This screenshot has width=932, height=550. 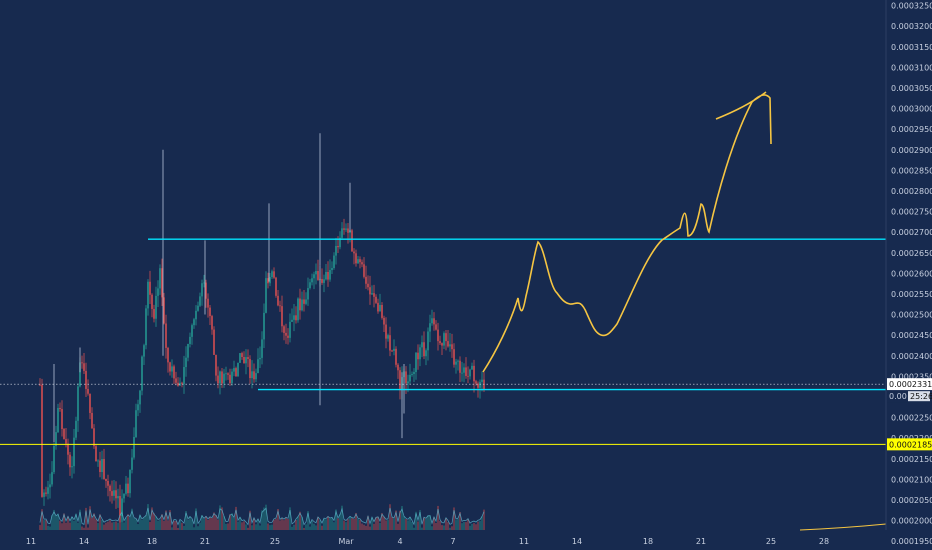 What do you see at coordinates (701, 541) in the screenshot?
I see `x-tick-label: 21` at bounding box center [701, 541].